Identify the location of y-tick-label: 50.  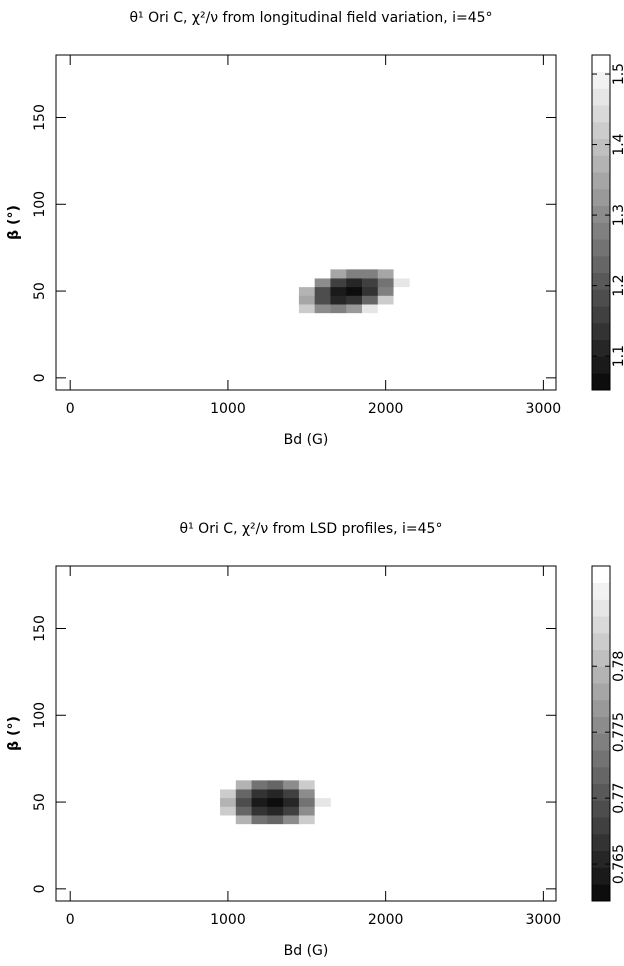
(40, 291).